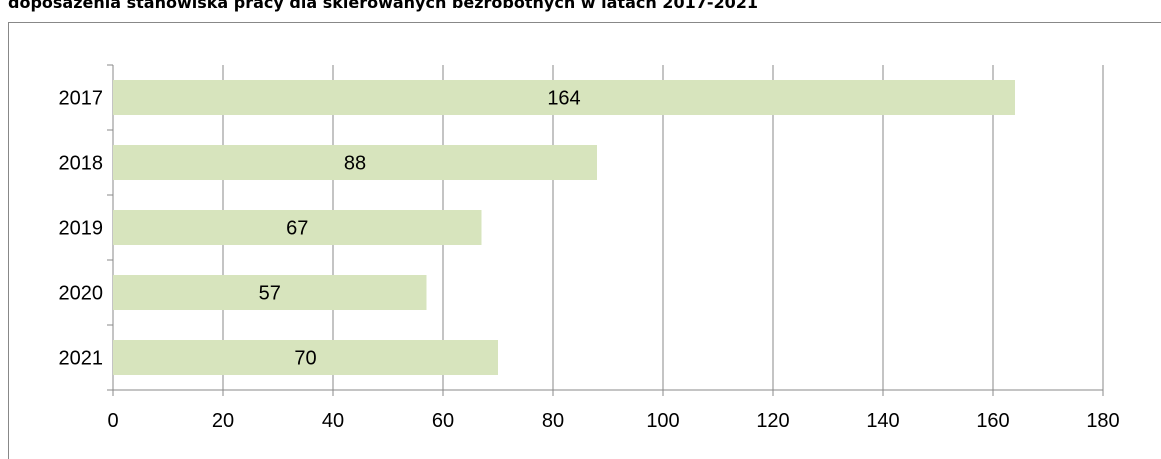 The height and width of the screenshot is (459, 1161). I want to click on x-tick-label: 120, so click(772, 421).